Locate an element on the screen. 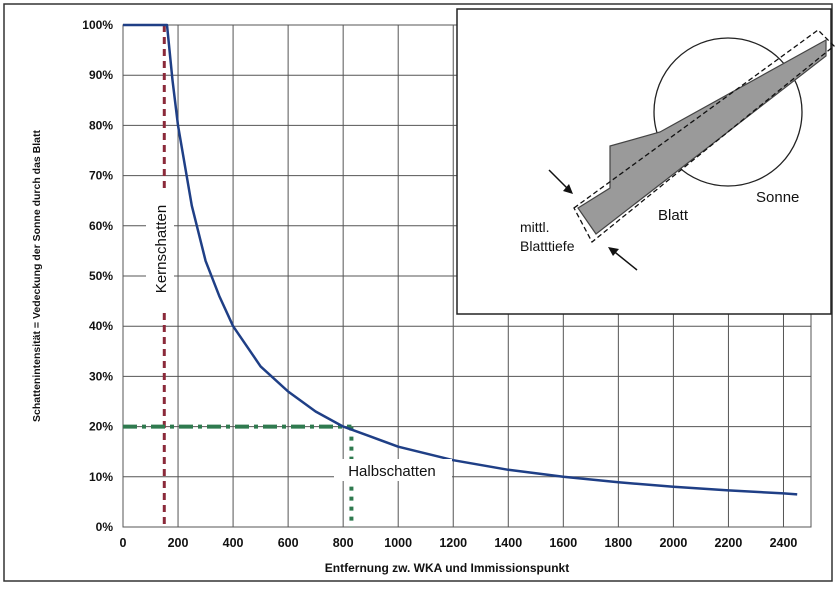 This screenshot has height=590, width=836. y-tick-label: 0% is located at coordinates (105, 527).